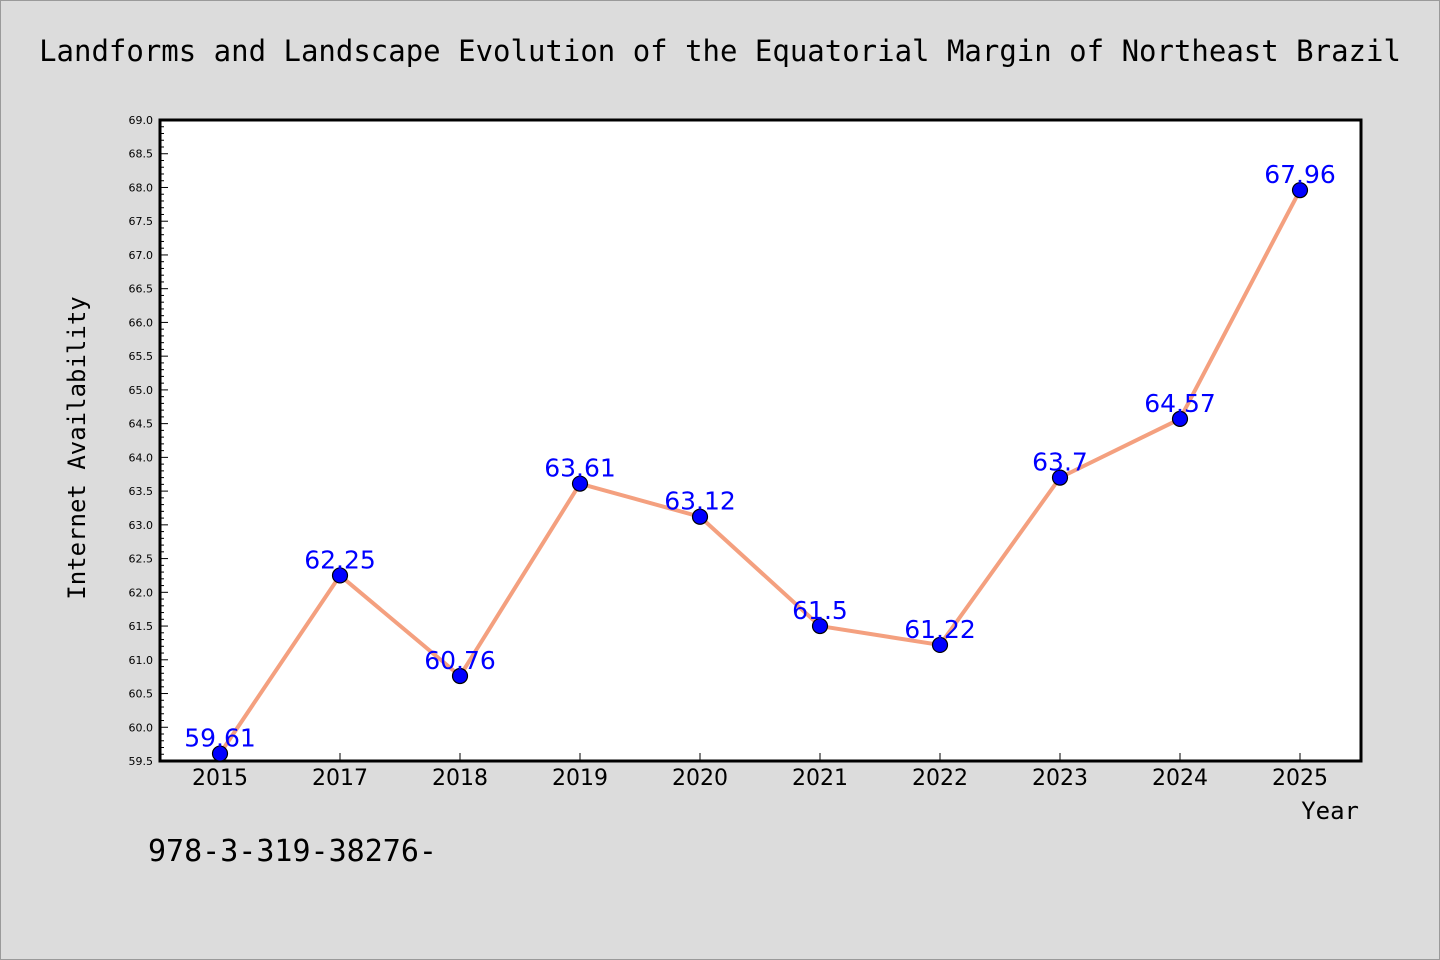  Describe the element at coordinates (141, 154) in the screenshot. I see `y-tick-label: 68.5` at that location.